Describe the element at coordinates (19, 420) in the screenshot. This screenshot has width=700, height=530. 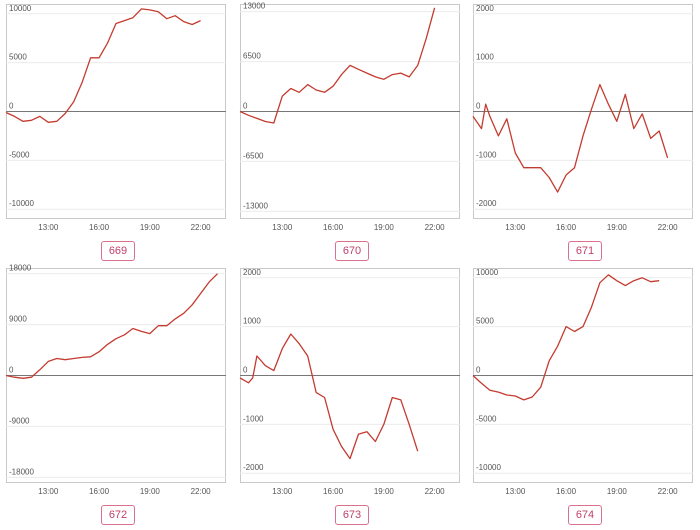
I see `y-tick-label: -9000` at that location.